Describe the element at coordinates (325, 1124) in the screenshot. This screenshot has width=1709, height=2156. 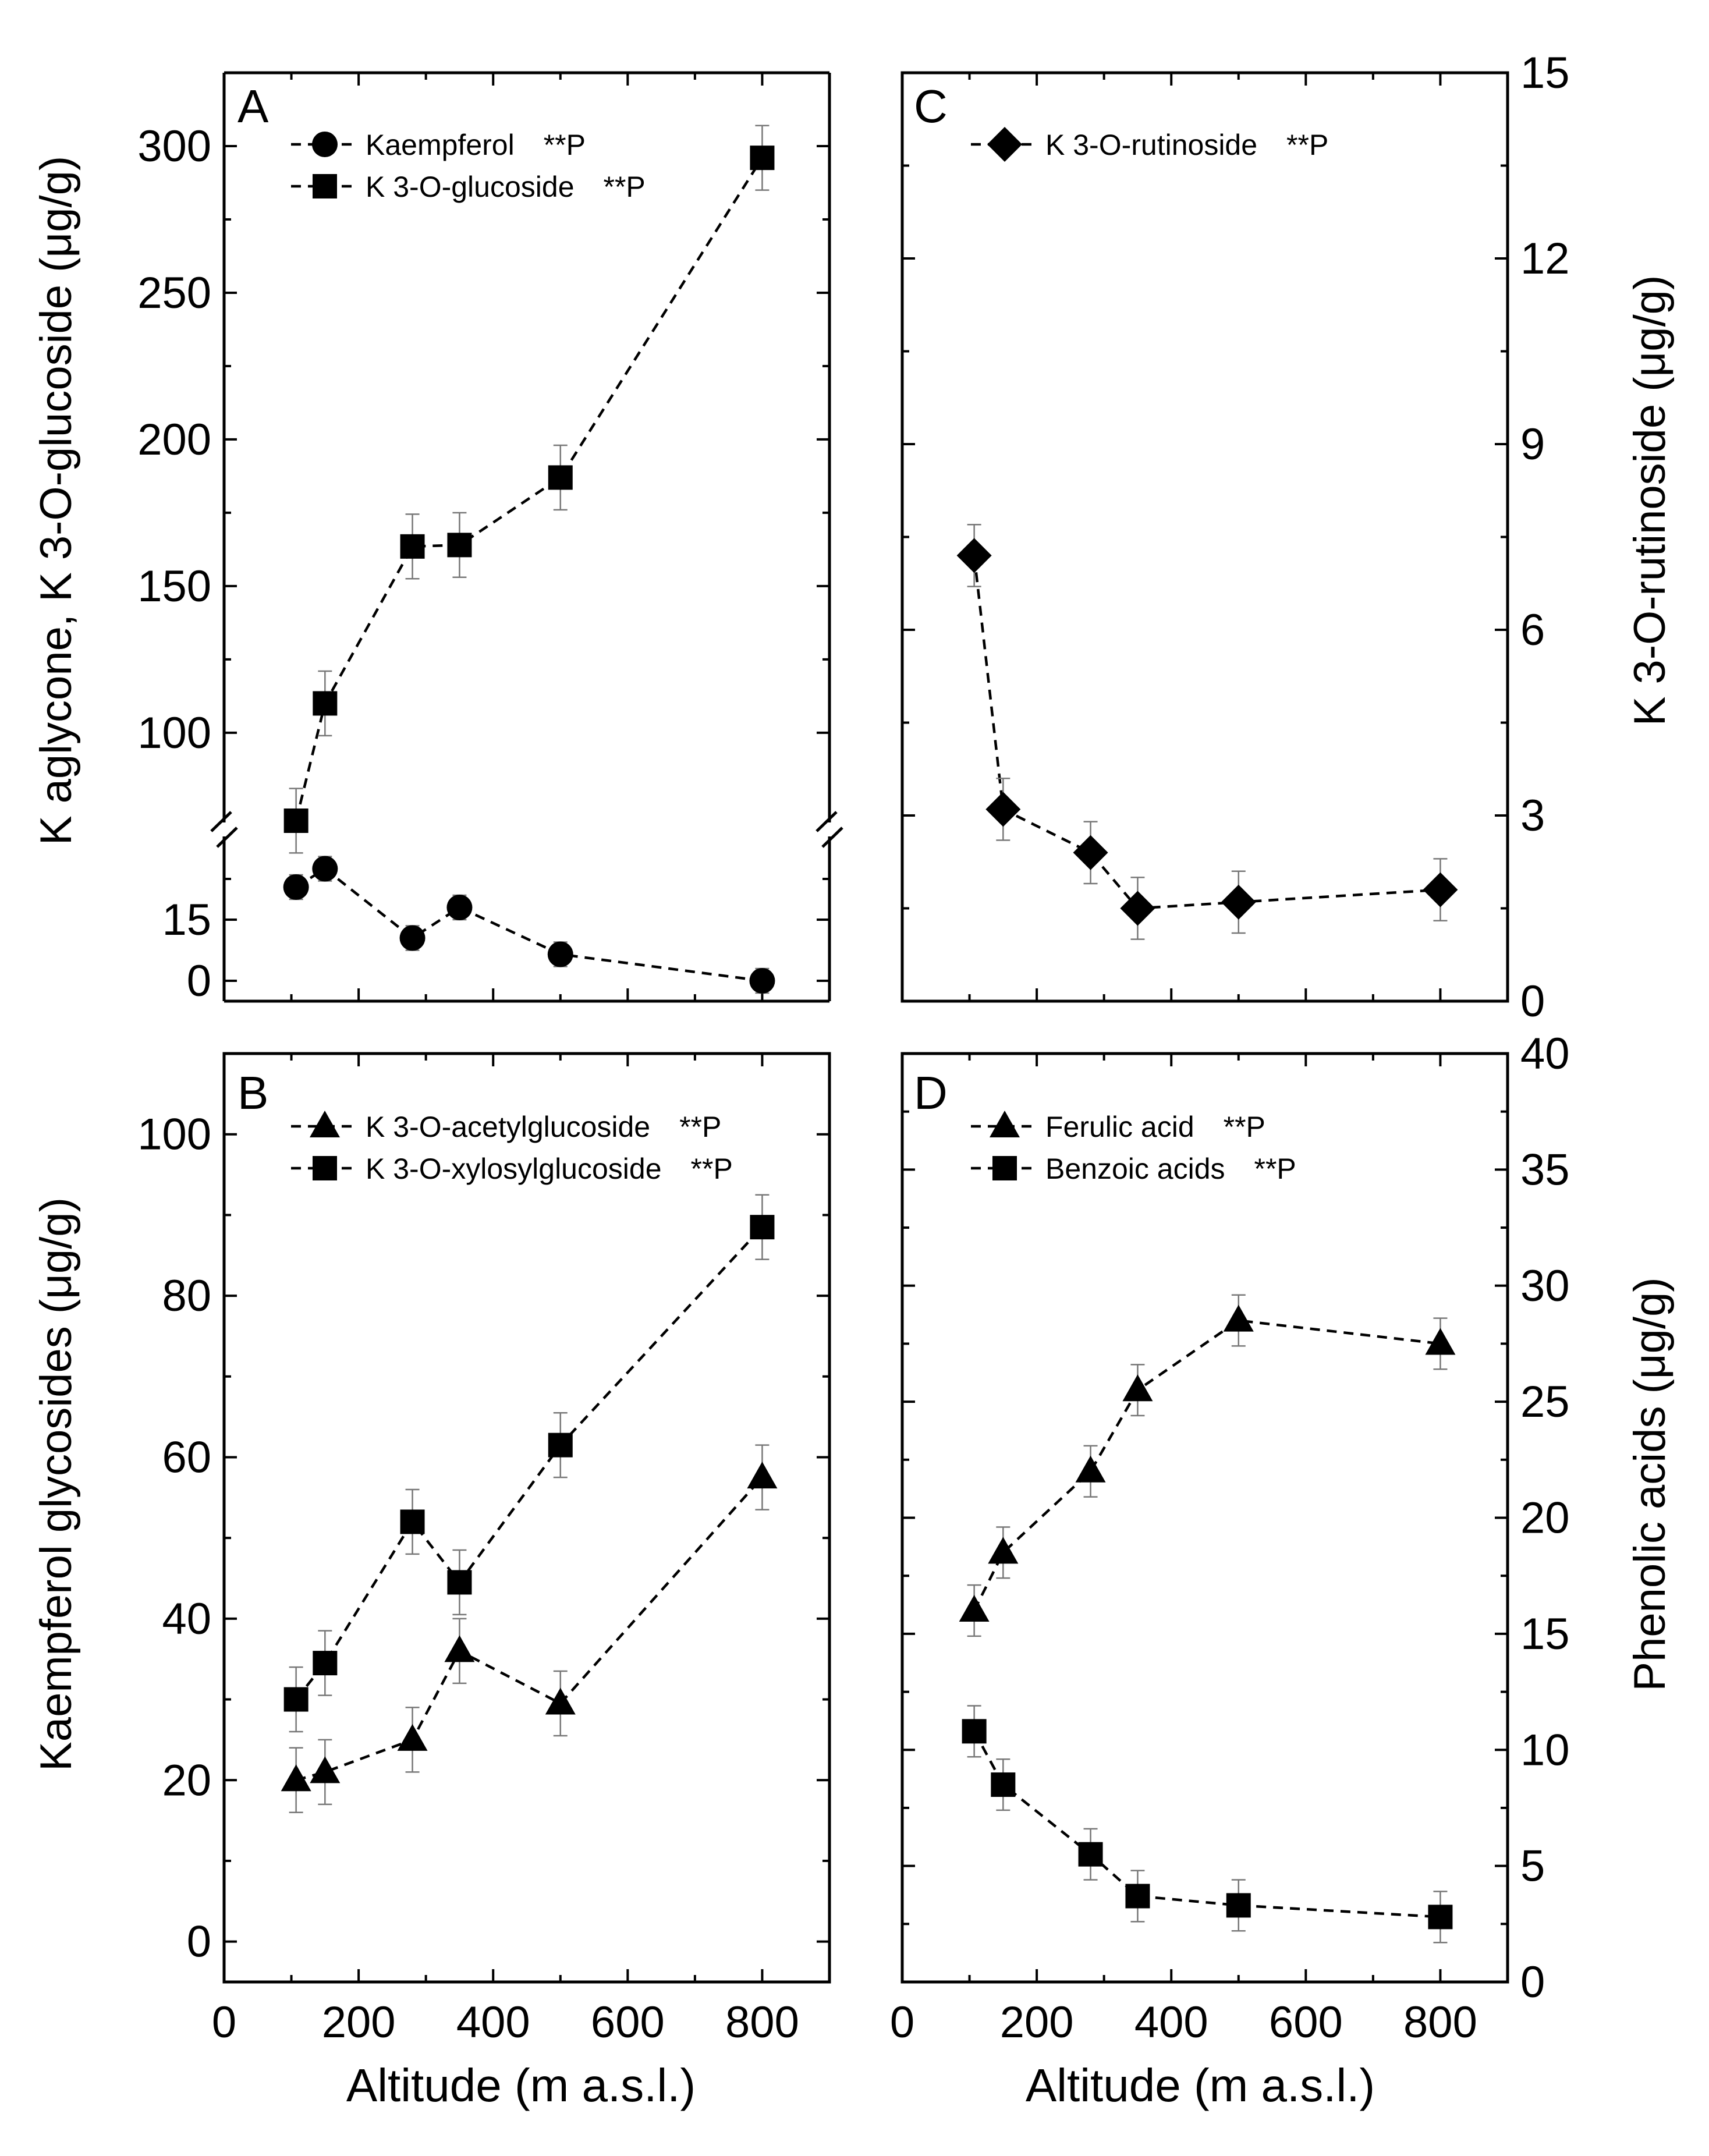
I see `panel-b-legend-0-marker` at that location.